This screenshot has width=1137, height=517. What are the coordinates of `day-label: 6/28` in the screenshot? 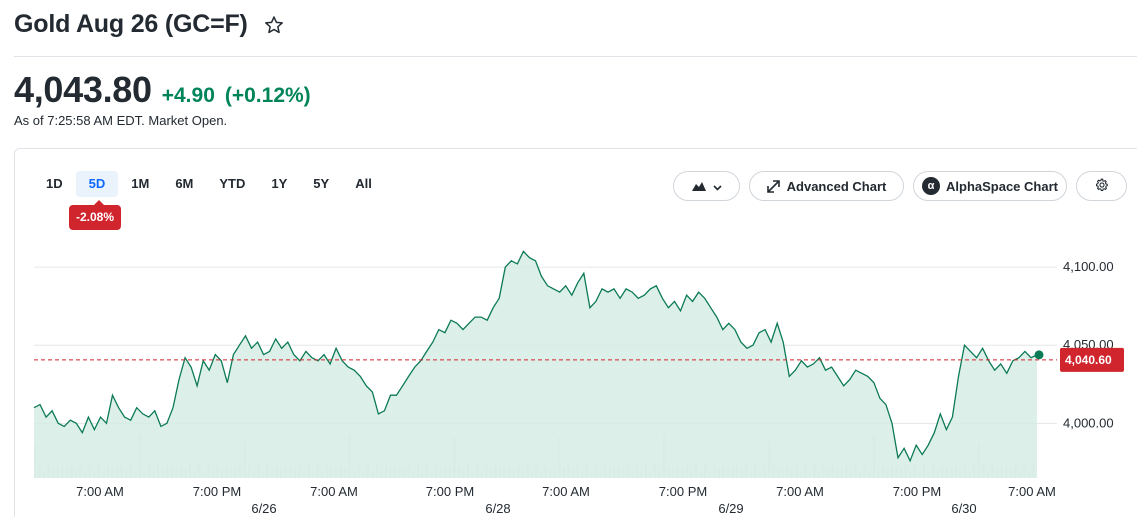 It's located at (497, 508).